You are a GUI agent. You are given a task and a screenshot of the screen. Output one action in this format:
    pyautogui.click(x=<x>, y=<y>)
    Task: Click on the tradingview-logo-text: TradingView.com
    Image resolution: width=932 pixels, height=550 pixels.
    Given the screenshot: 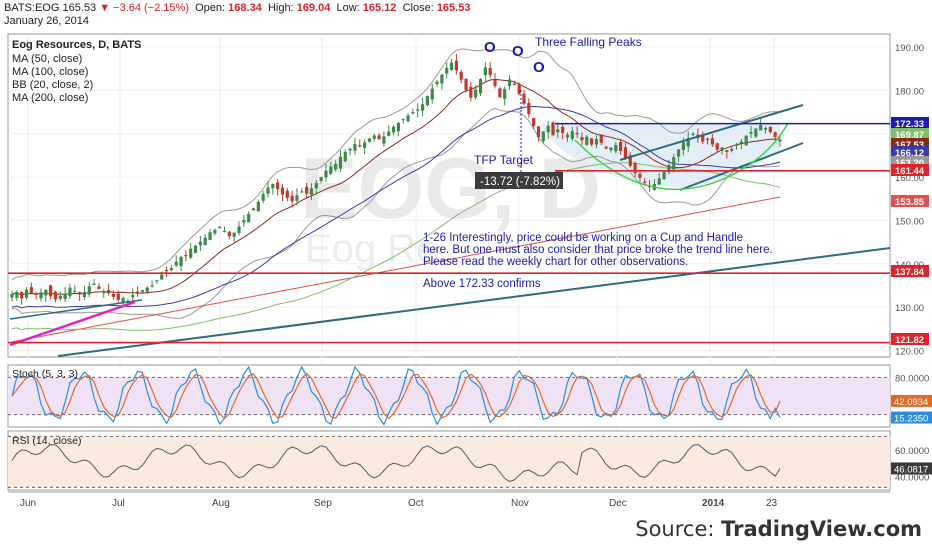 What is the action you would take?
    pyautogui.click(x=821, y=529)
    